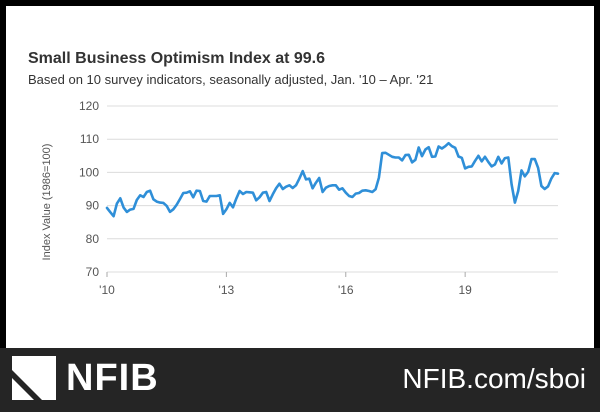 Image resolution: width=600 pixels, height=412 pixels. Describe the element at coordinates (89, 106) in the screenshot. I see `y-tick-label: 120` at that location.